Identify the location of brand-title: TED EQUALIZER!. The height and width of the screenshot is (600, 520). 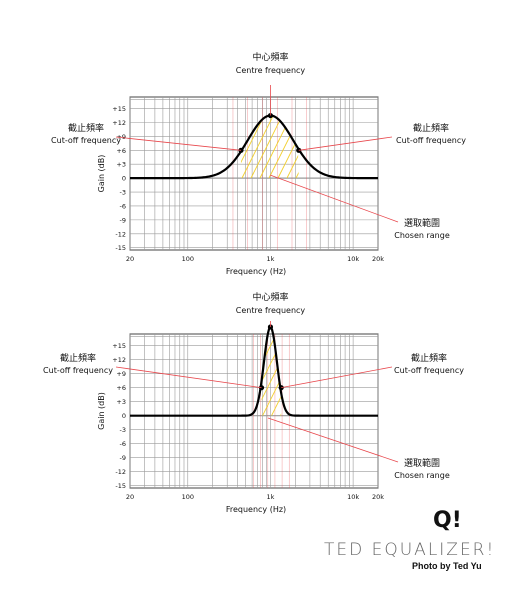
(410, 550).